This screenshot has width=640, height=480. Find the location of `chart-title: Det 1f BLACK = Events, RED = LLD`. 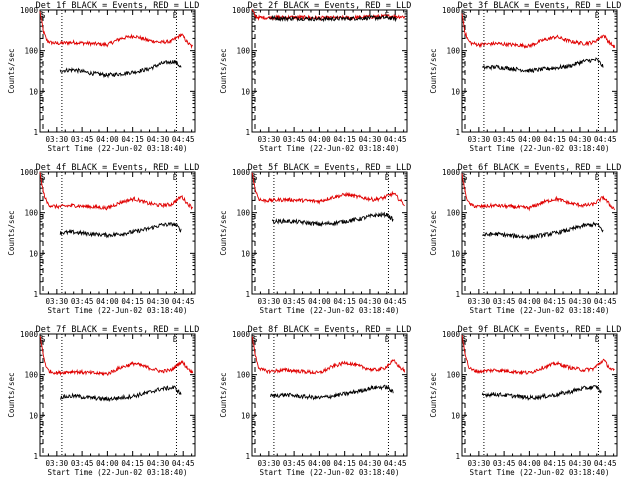

chart-title: Det 1f BLACK = Events, RED = LLD is located at coordinates (118, 6).